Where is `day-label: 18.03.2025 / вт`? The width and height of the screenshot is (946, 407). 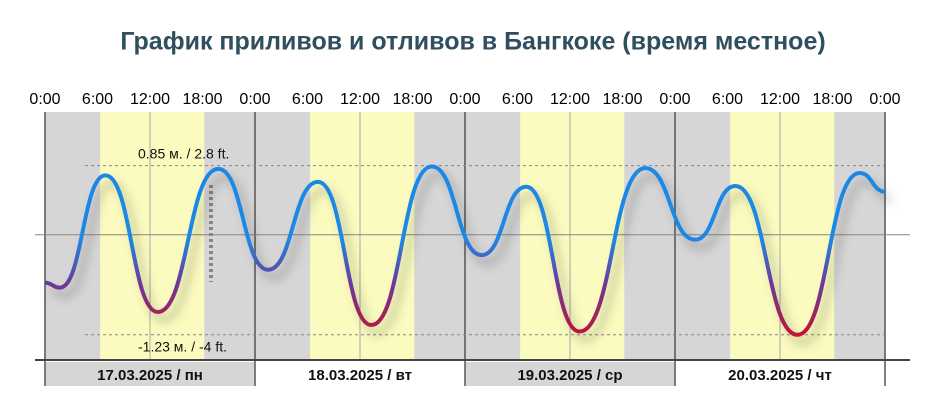
day-label: 18.03.2025 / вт is located at coordinates (360, 375).